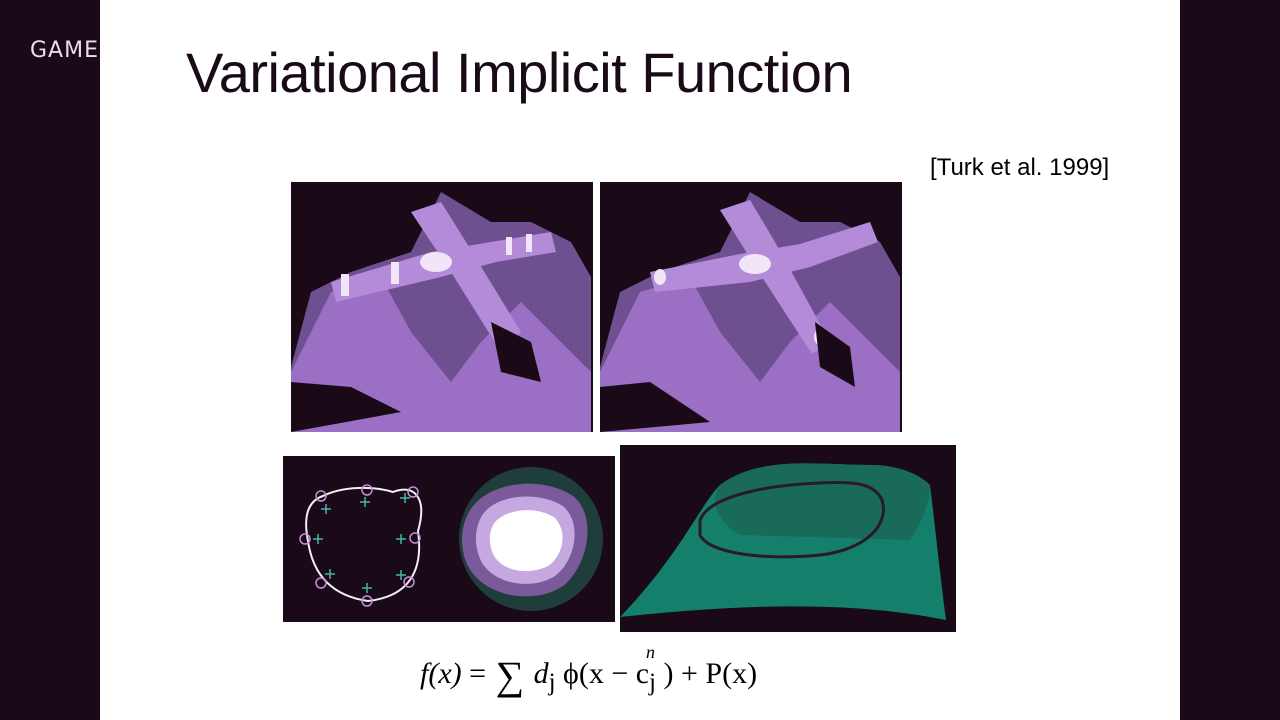  I want to click on left-sidebar: GAME, so click(50, 360).